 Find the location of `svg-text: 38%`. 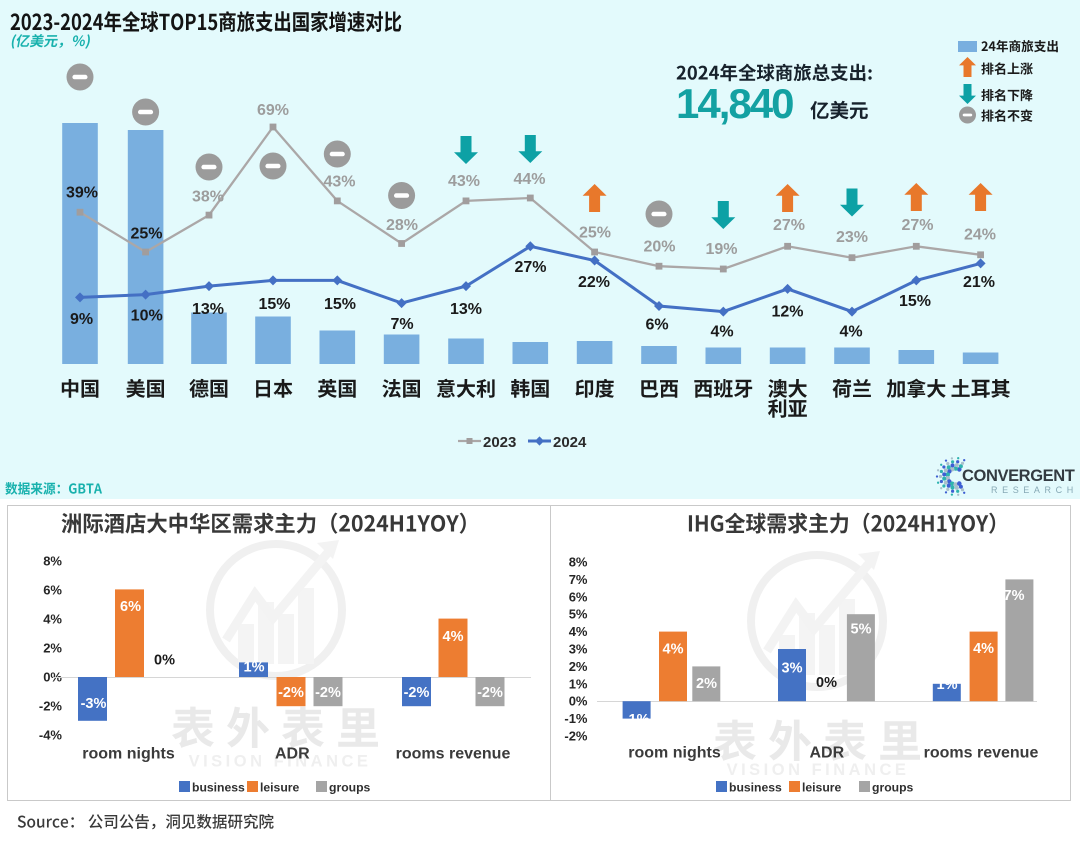

svg-text: 38% is located at coordinates (208, 197).